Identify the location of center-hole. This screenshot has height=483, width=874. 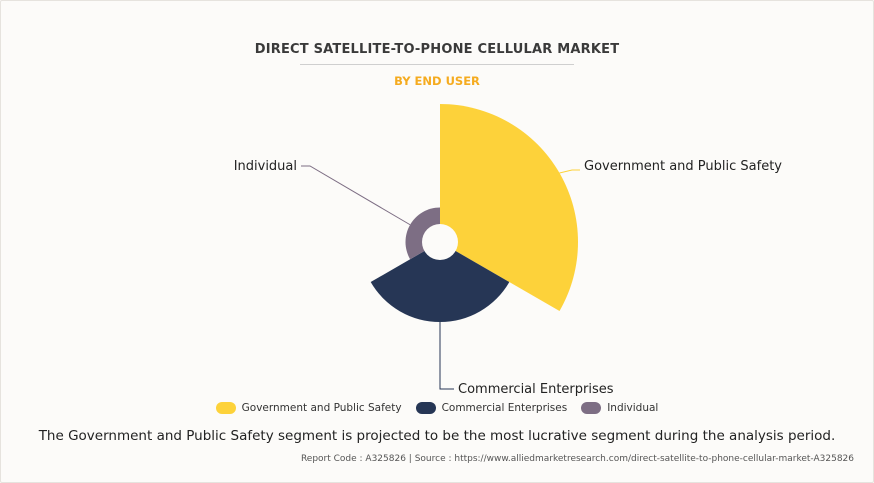
(440, 242).